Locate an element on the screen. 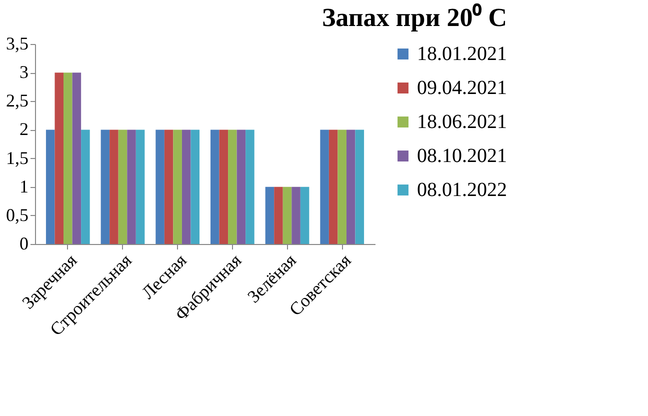 This screenshot has height=416, width=648. legend-label: 09.04.2021 is located at coordinates (462, 88).